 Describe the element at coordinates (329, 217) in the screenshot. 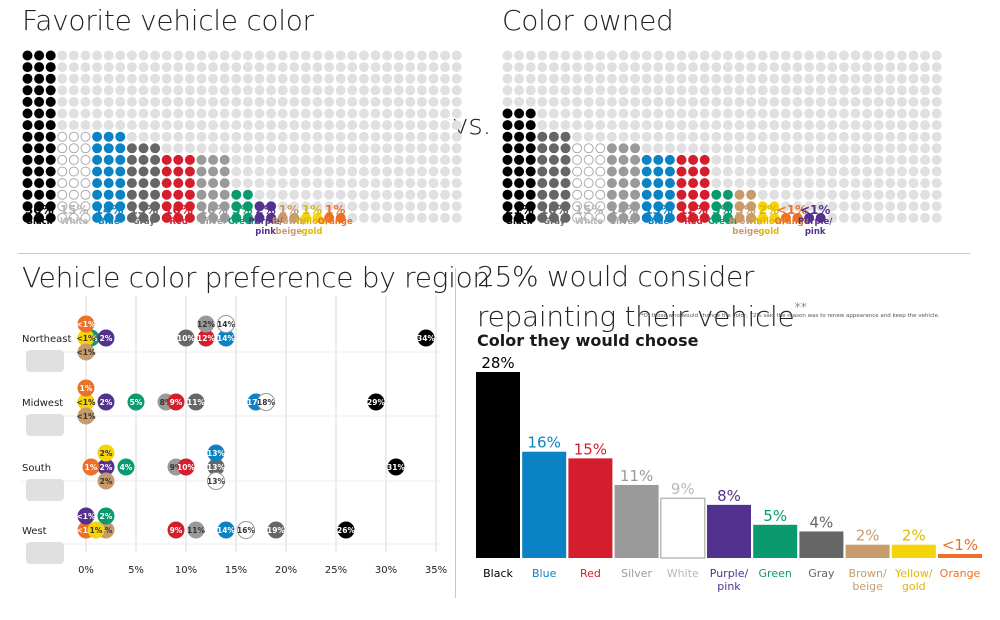

I see `dot-orange` at that location.